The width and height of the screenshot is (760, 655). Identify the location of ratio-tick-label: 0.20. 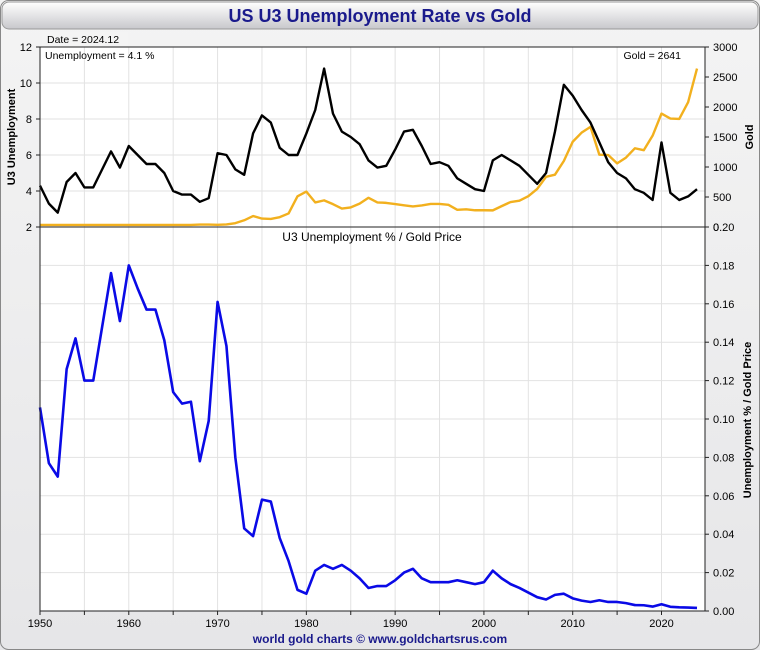
(723, 228).